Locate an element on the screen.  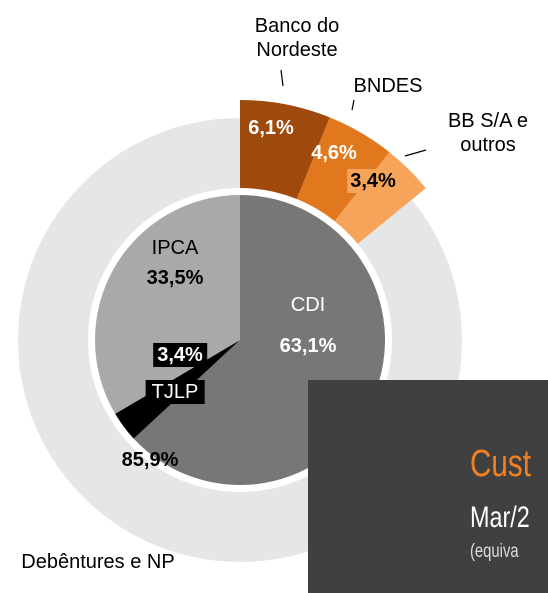
panel-subtitle: Mar/2 is located at coordinates (500, 517).